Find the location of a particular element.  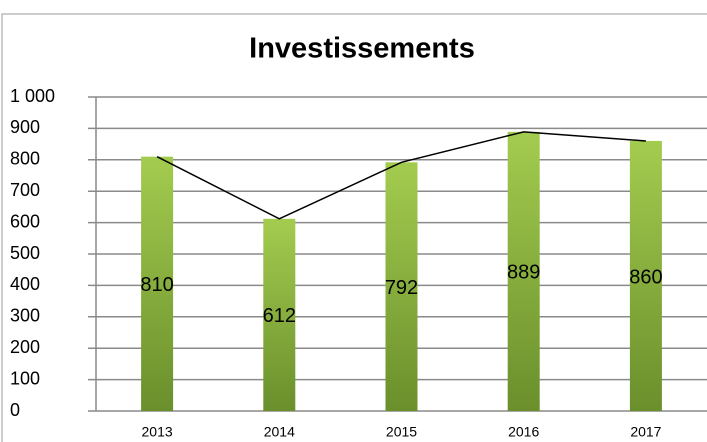

x-tick-label: 2016 is located at coordinates (523, 432).